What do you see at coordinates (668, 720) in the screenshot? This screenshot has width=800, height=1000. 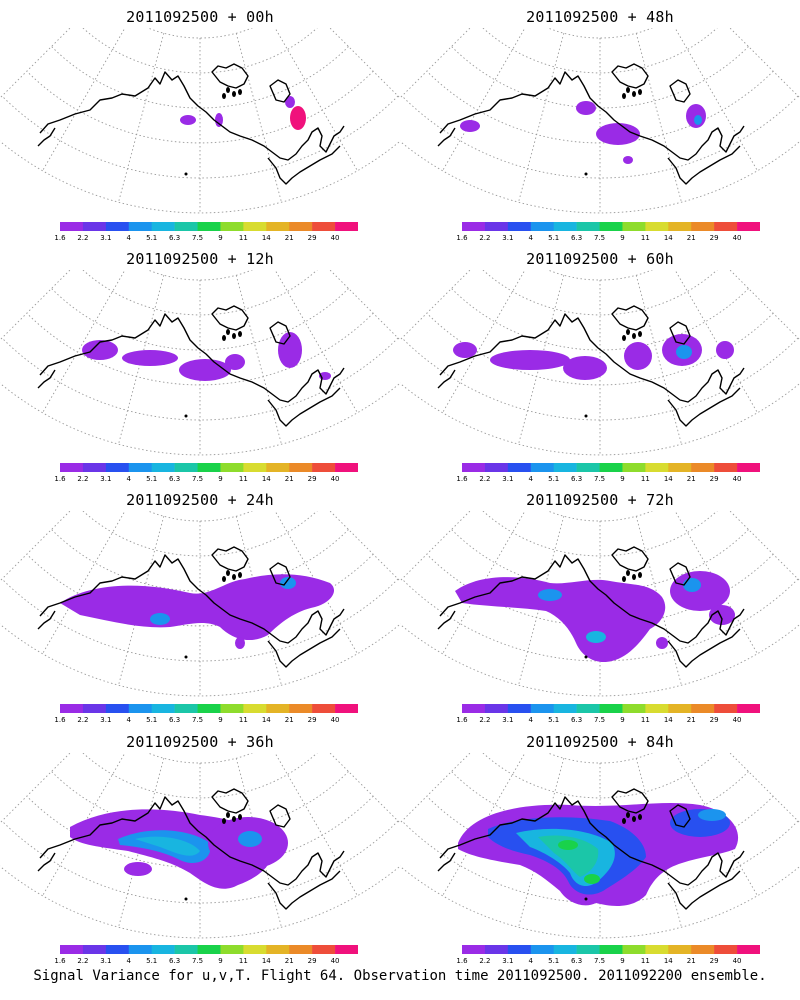 I see `colorbar-tick-label: 14` at bounding box center [668, 720].